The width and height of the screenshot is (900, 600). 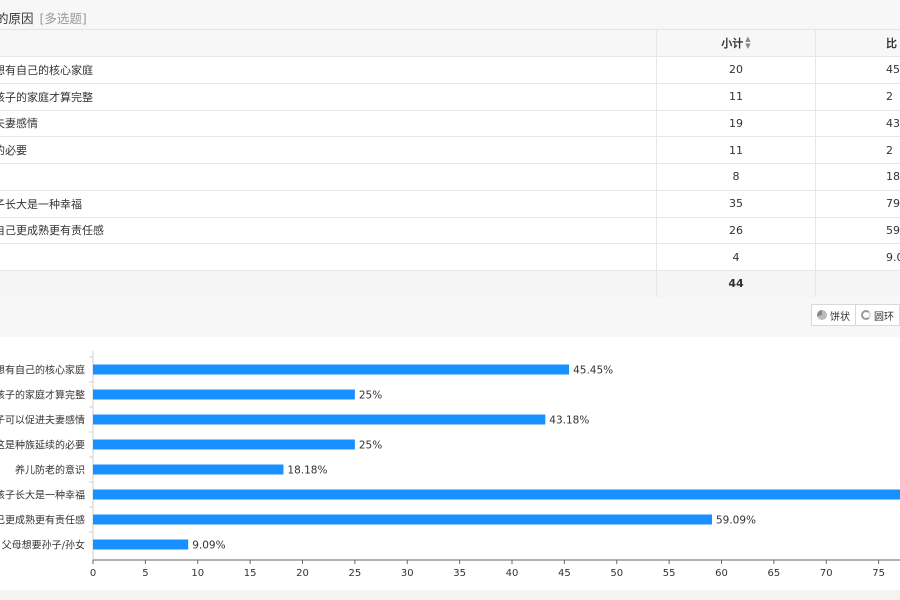 I want to click on category-label: 孩子的家庭才算完整, so click(x=42, y=395).